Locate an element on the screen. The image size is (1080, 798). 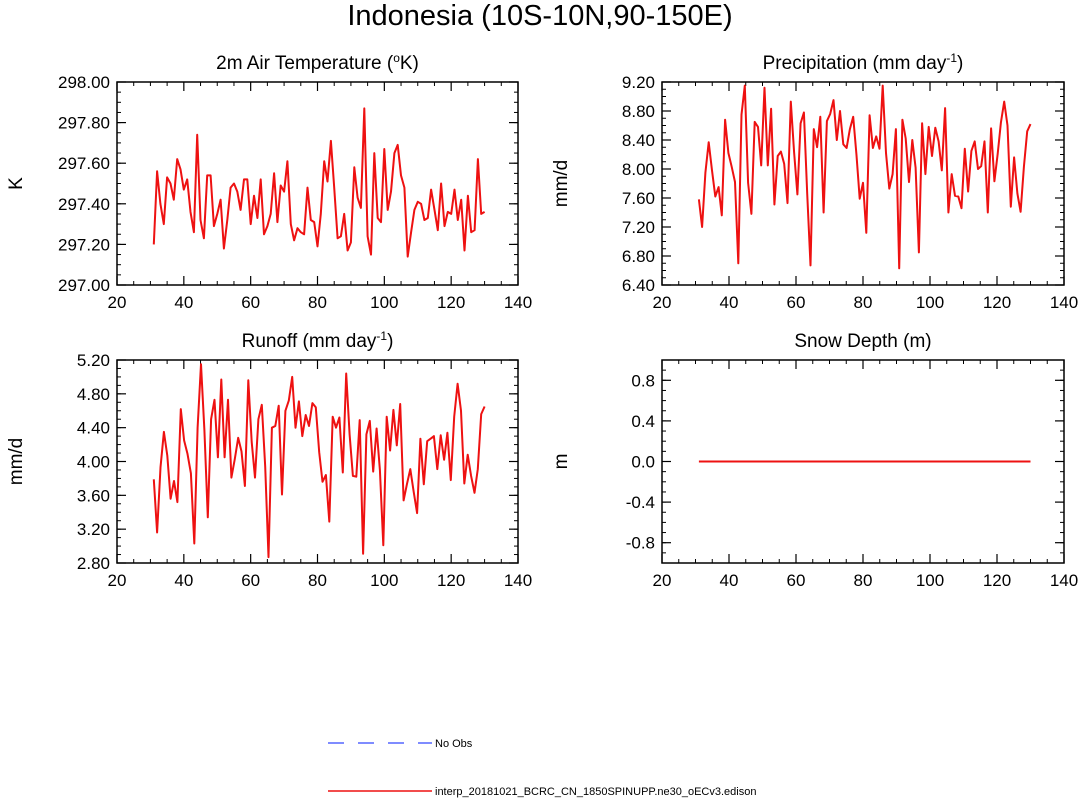
y-tick-label: 297.40 is located at coordinates (84, 204).